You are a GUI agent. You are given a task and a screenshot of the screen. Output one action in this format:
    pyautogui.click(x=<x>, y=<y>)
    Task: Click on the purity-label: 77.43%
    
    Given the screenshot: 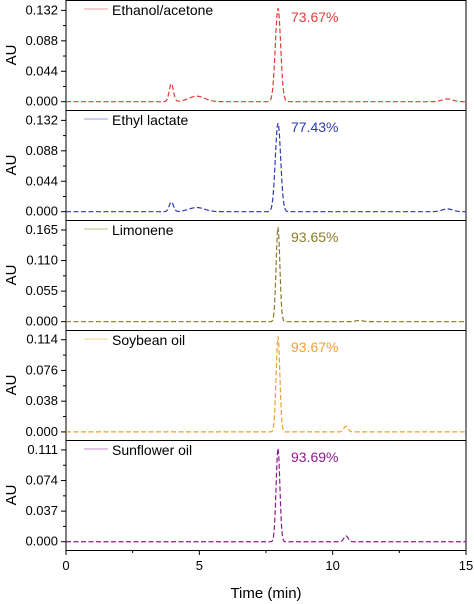 What is the action you would take?
    pyautogui.click(x=314, y=127)
    